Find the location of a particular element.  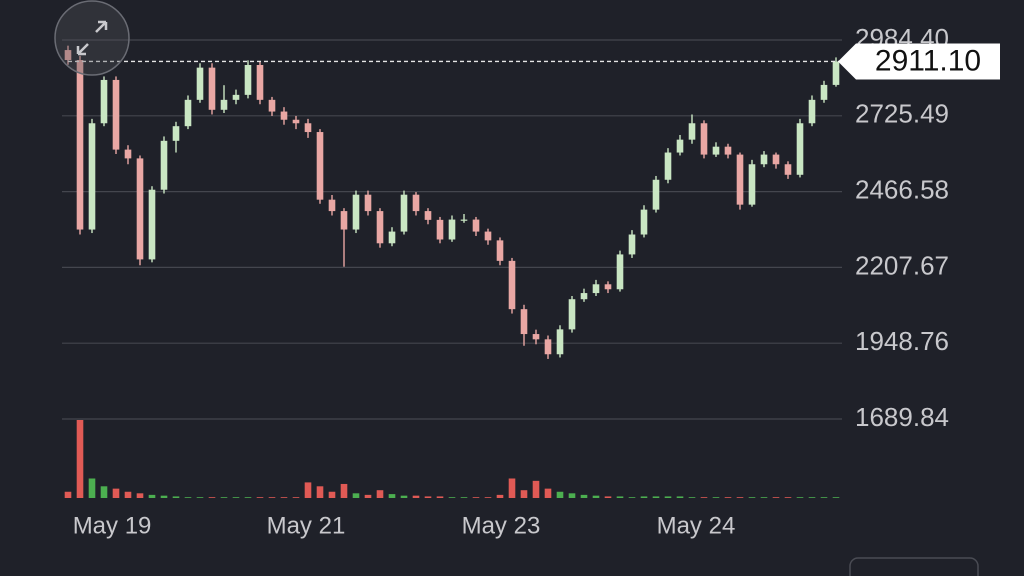

y-tick-label: 2725.49 is located at coordinates (902, 114).